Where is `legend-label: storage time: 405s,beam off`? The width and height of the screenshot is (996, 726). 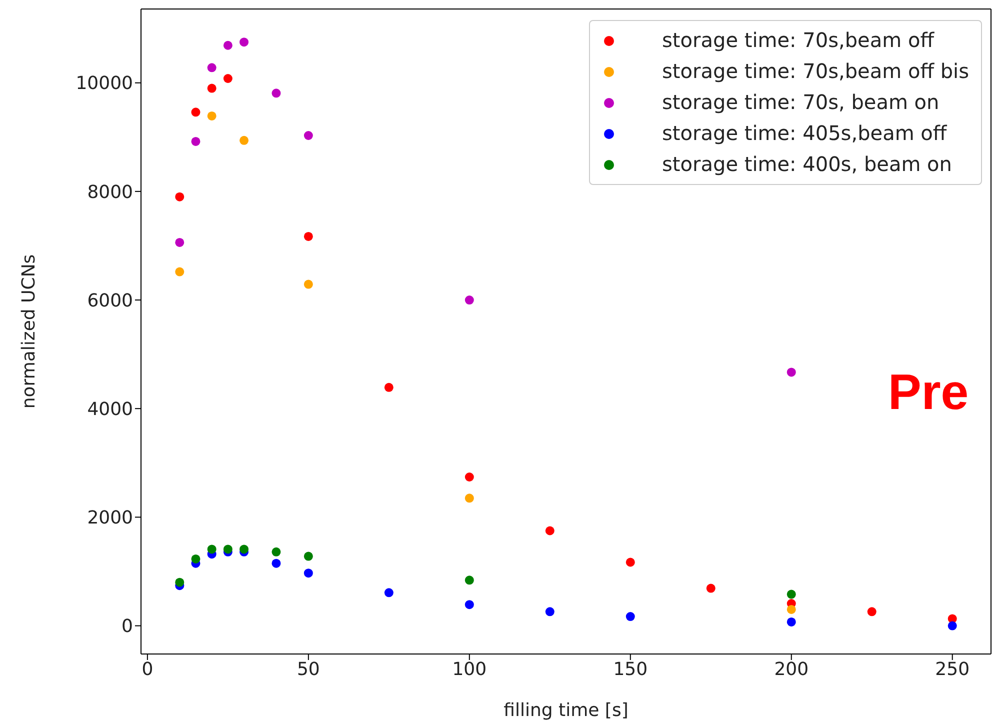 legend-label: storage time: 405s,beam off is located at coordinates (804, 133).